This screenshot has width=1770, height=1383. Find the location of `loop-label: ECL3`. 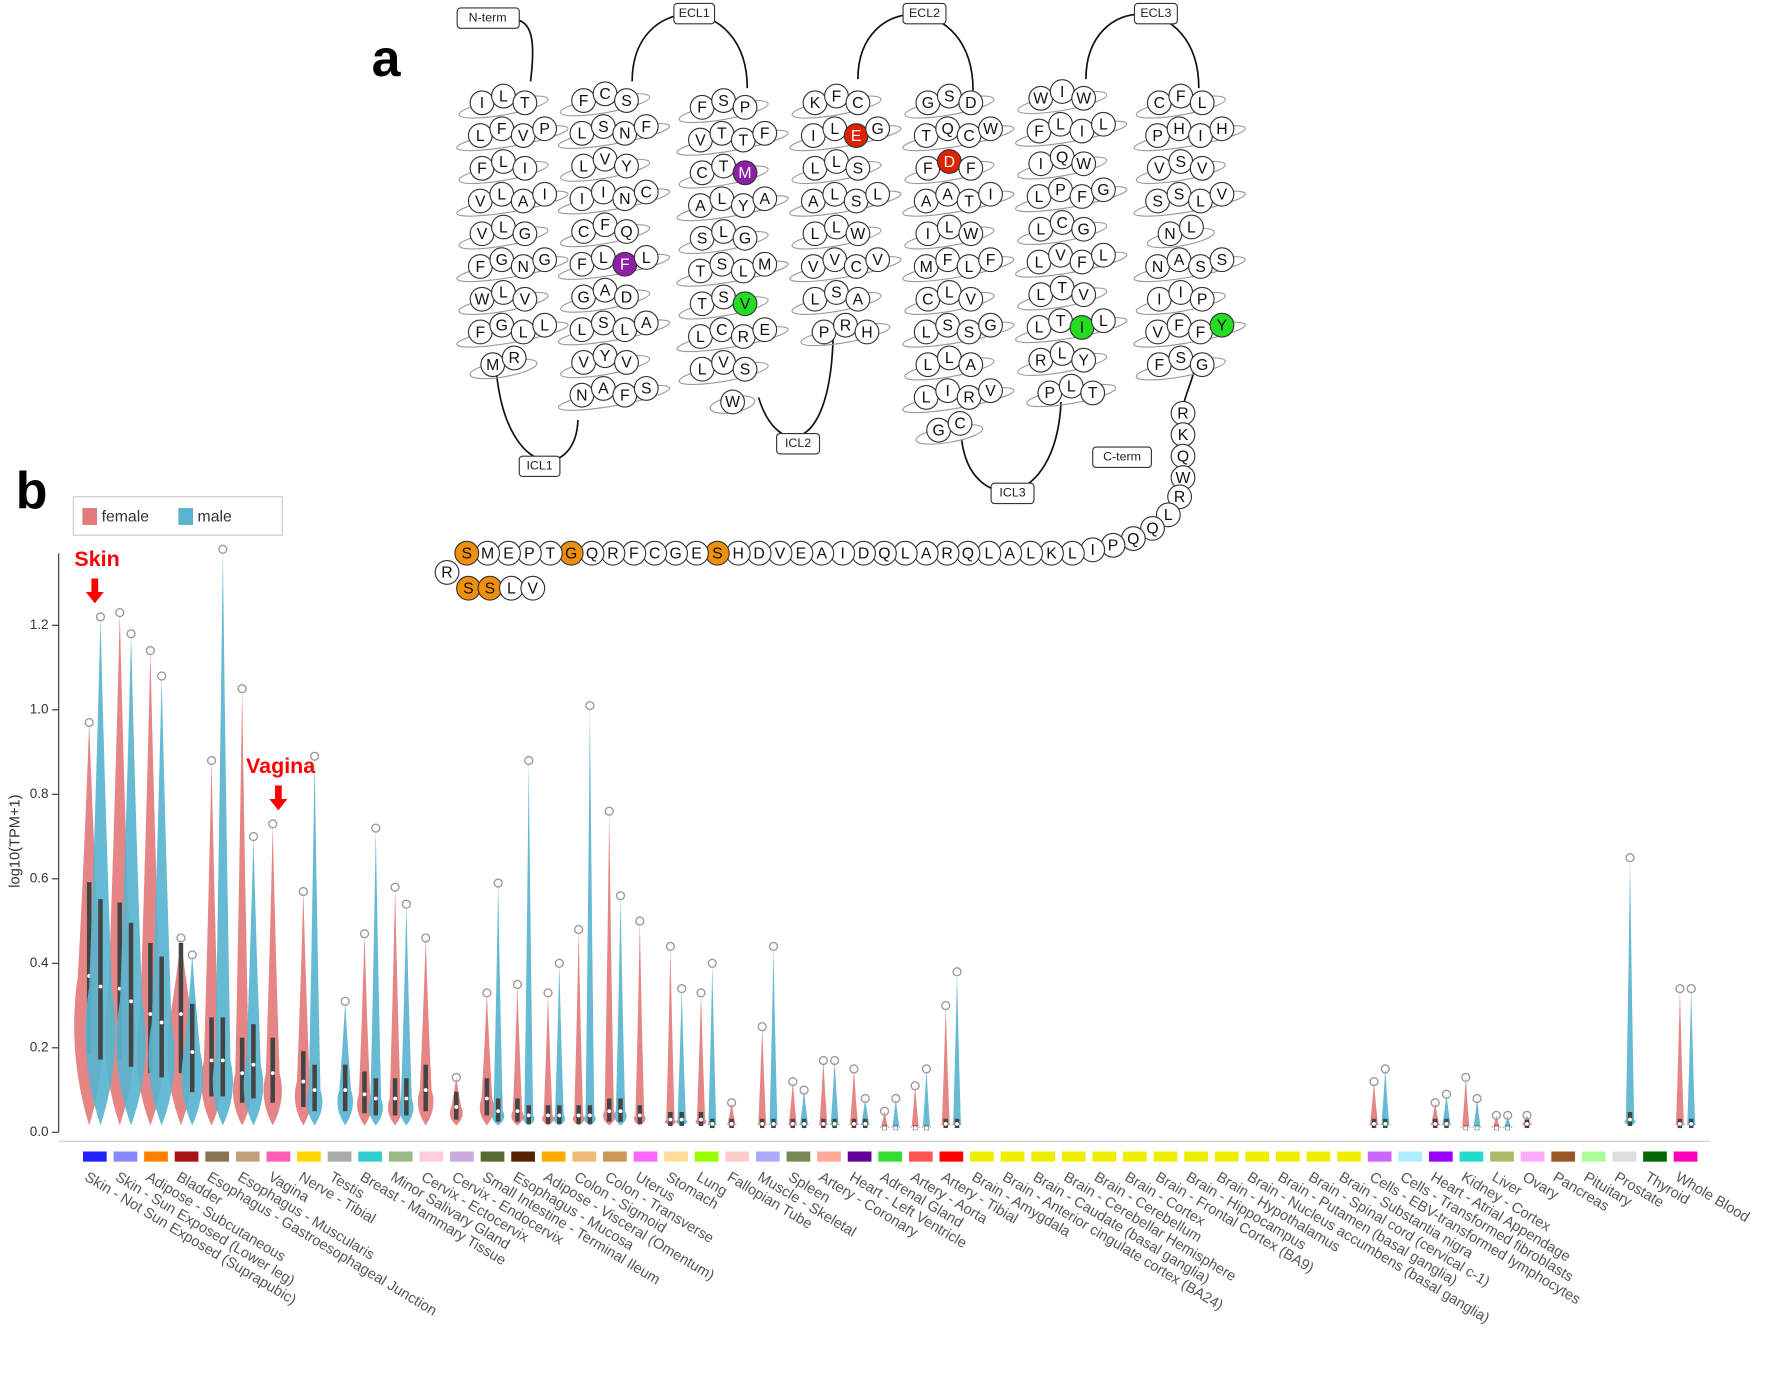

loop-label: ECL3 is located at coordinates (1155, 13).